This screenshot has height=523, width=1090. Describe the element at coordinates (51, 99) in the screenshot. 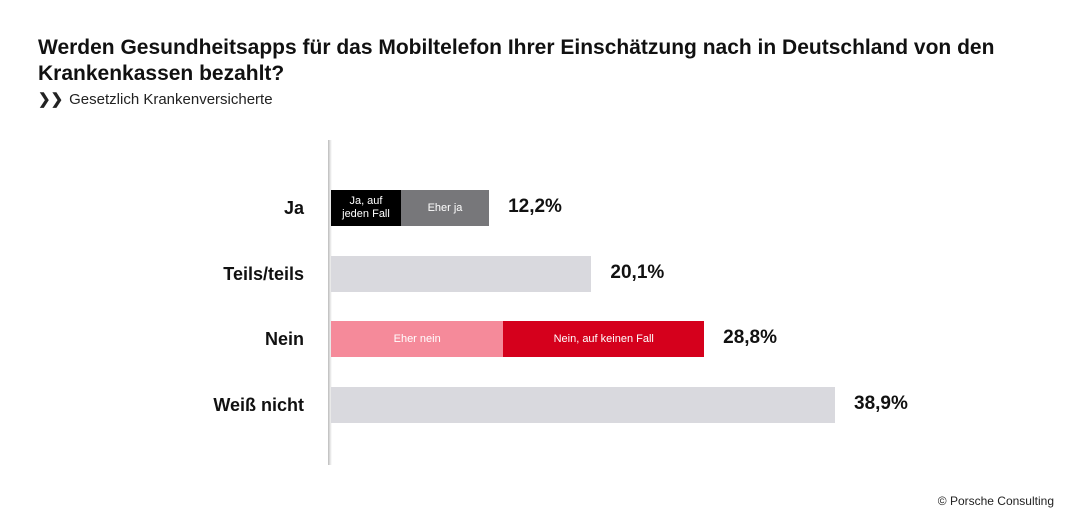

I see `double-chevron-right-icon: ❯❯` at that location.